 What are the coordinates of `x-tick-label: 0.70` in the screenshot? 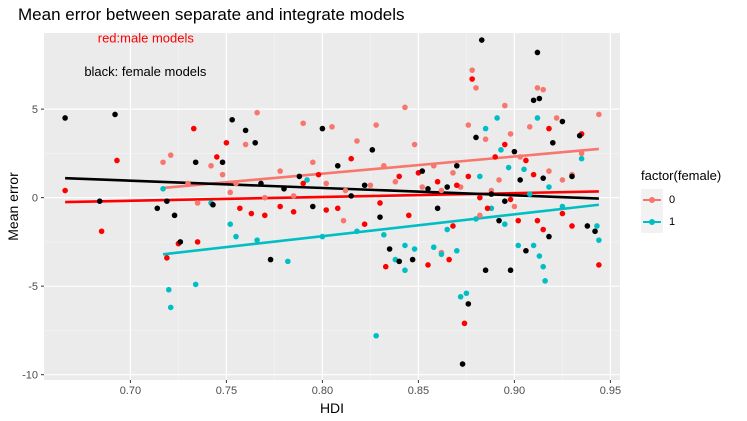 It's located at (130, 391).